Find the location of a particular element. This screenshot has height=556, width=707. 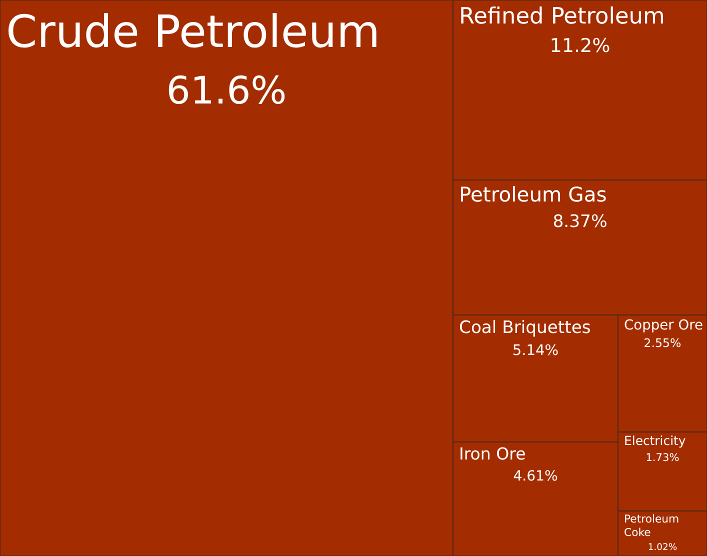

category-label: Petroleum Coke is located at coordinates (652, 525).